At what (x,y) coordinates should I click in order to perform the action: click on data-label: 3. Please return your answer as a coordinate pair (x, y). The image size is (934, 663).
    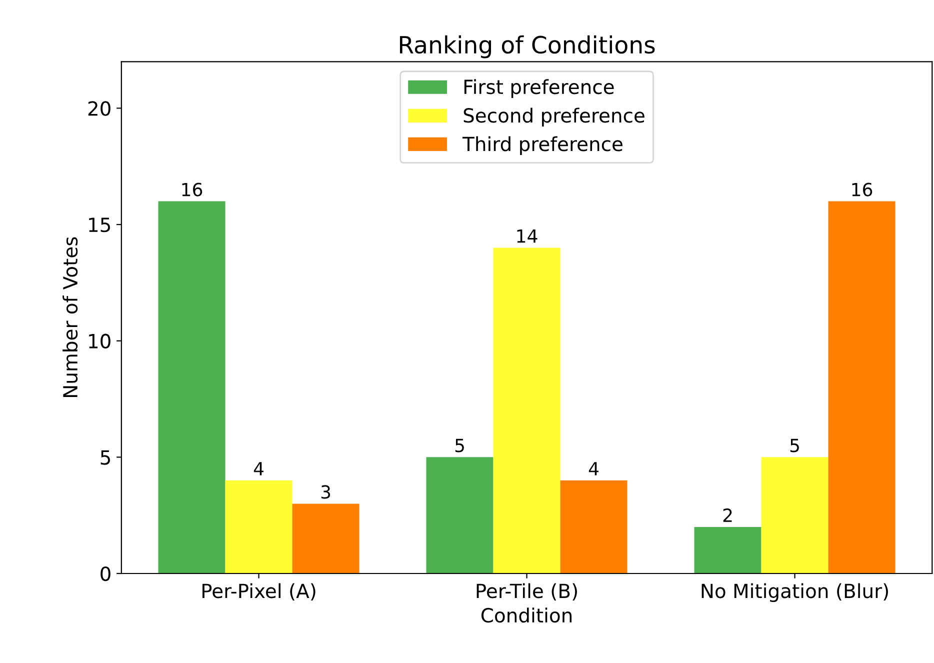
    Looking at the image, I should click on (325, 492).